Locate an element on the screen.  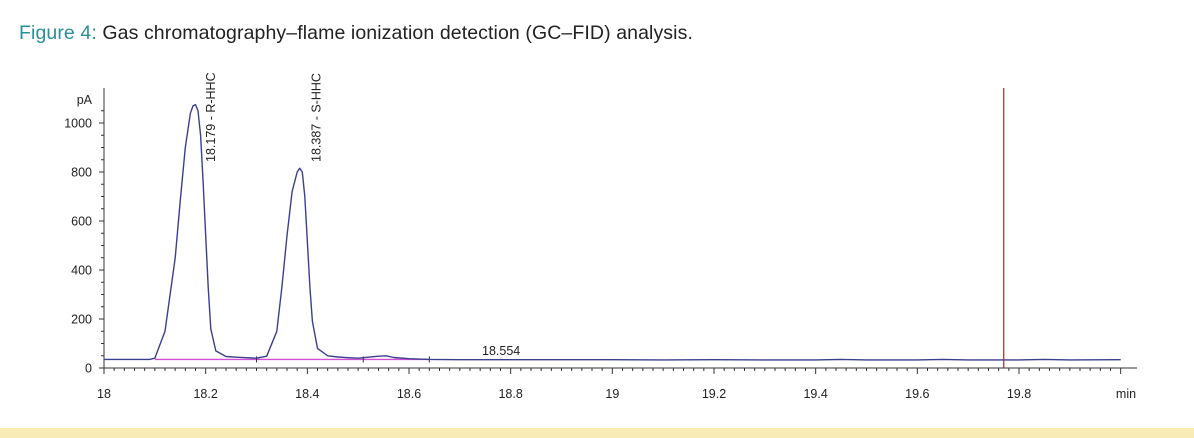
y-tick-label: 600 is located at coordinates (81, 222).